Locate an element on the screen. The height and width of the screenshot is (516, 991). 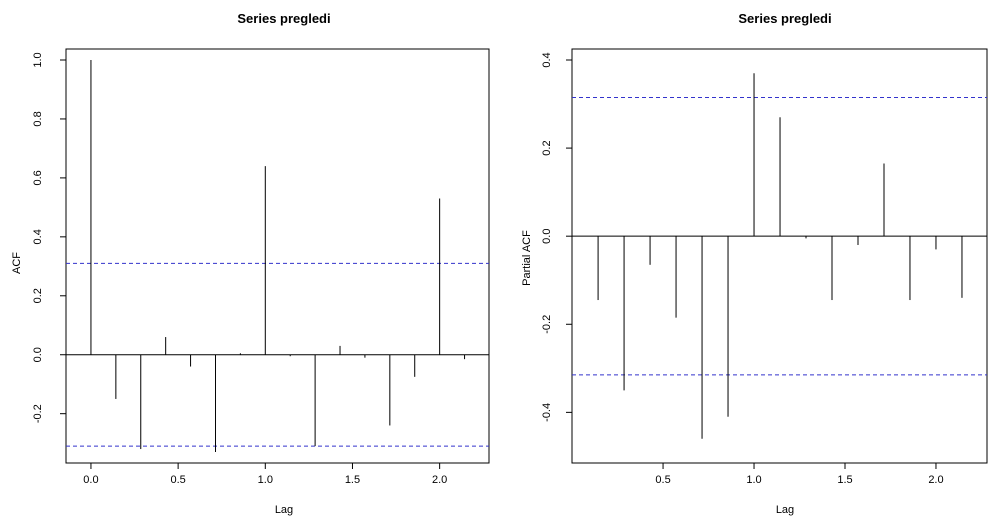
acf-xtick-label: 1.5 is located at coordinates (352, 480).